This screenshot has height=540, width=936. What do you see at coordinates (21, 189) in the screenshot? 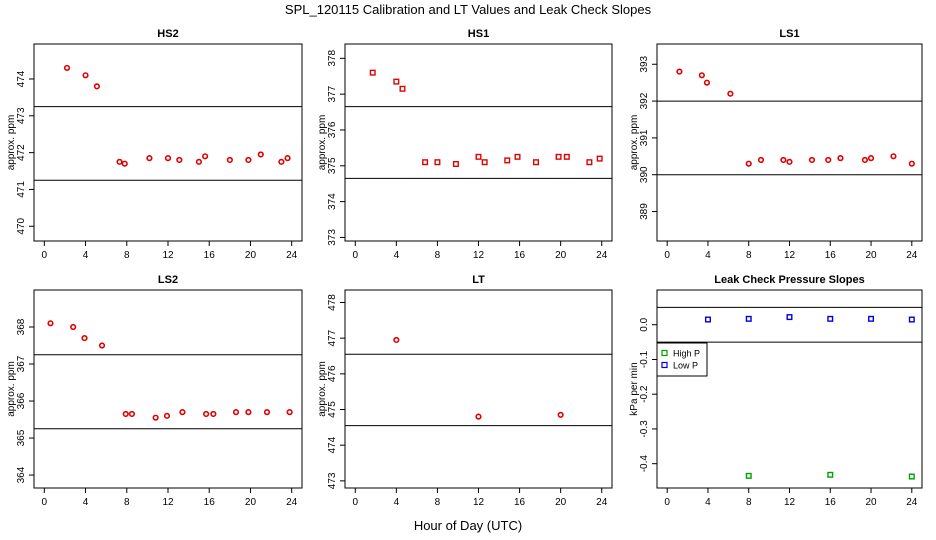
I see `y-tick-label: 471` at bounding box center [21, 189].